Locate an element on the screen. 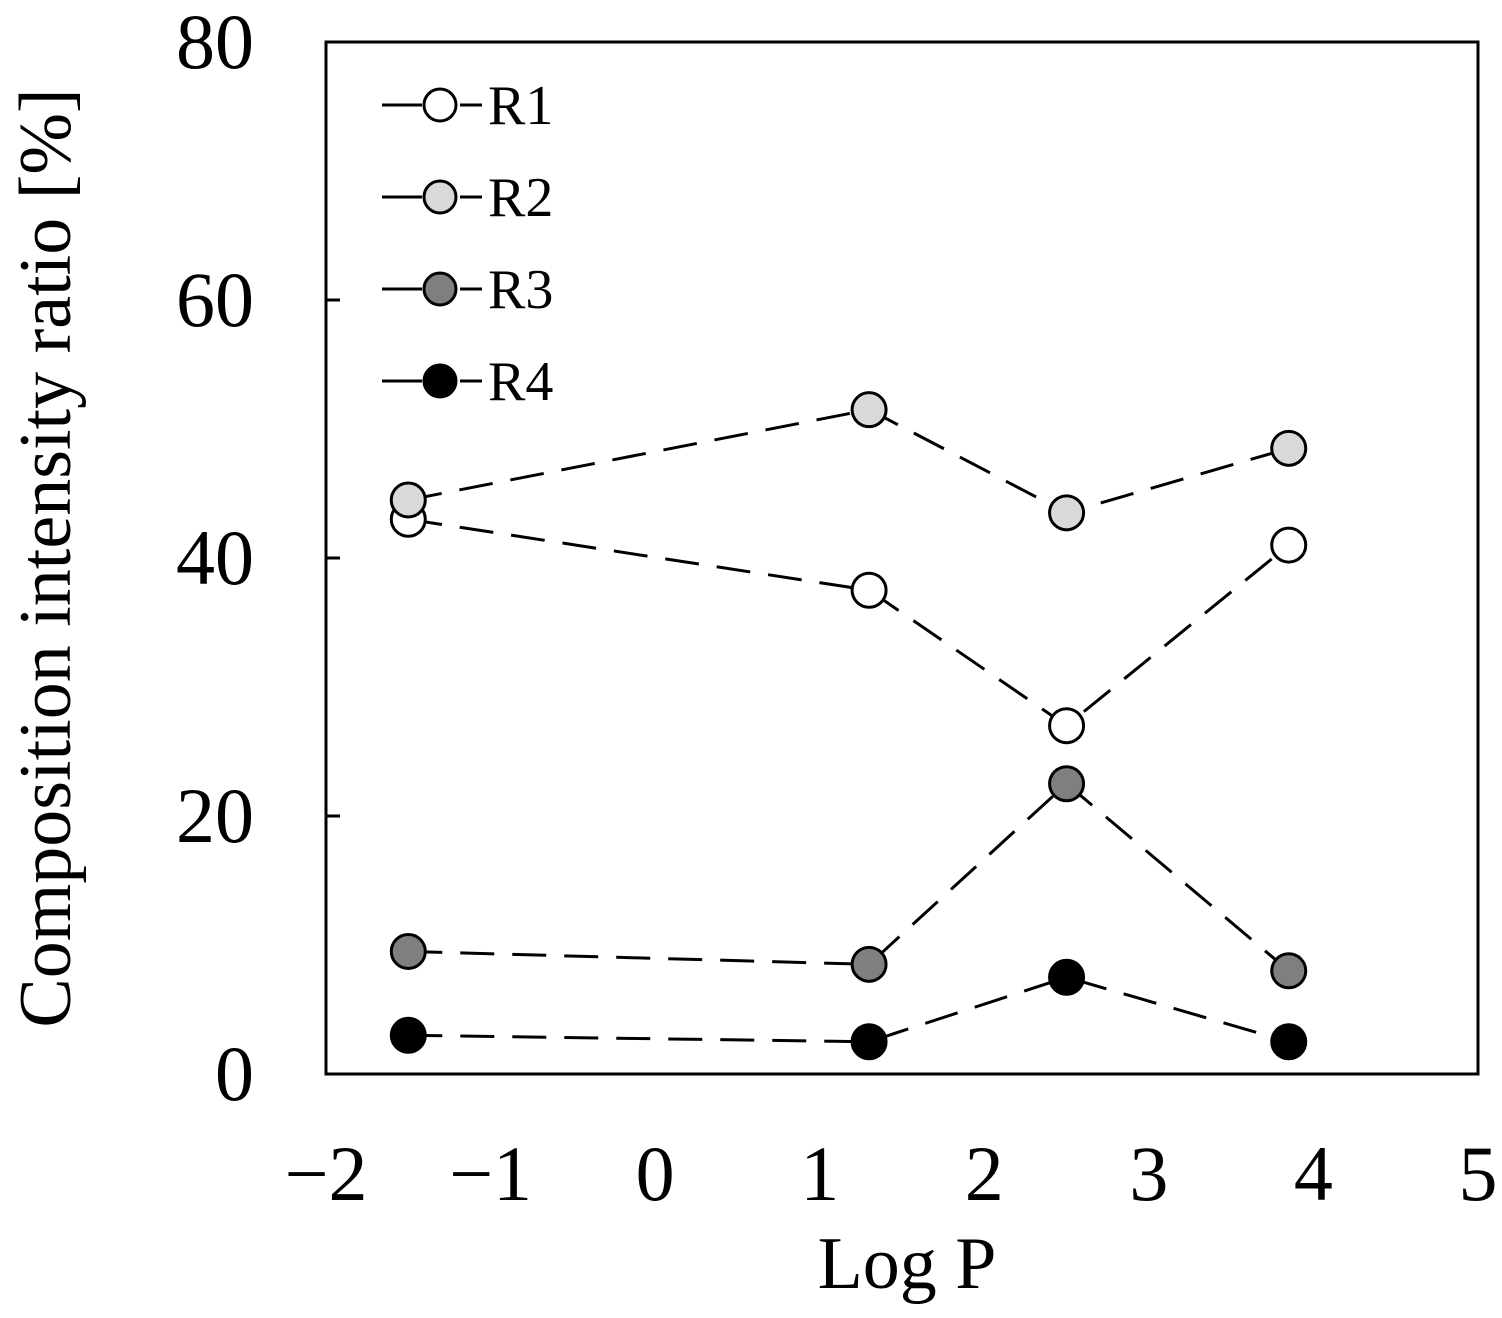  series-line-r4 is located at coordinates (849, 1009).